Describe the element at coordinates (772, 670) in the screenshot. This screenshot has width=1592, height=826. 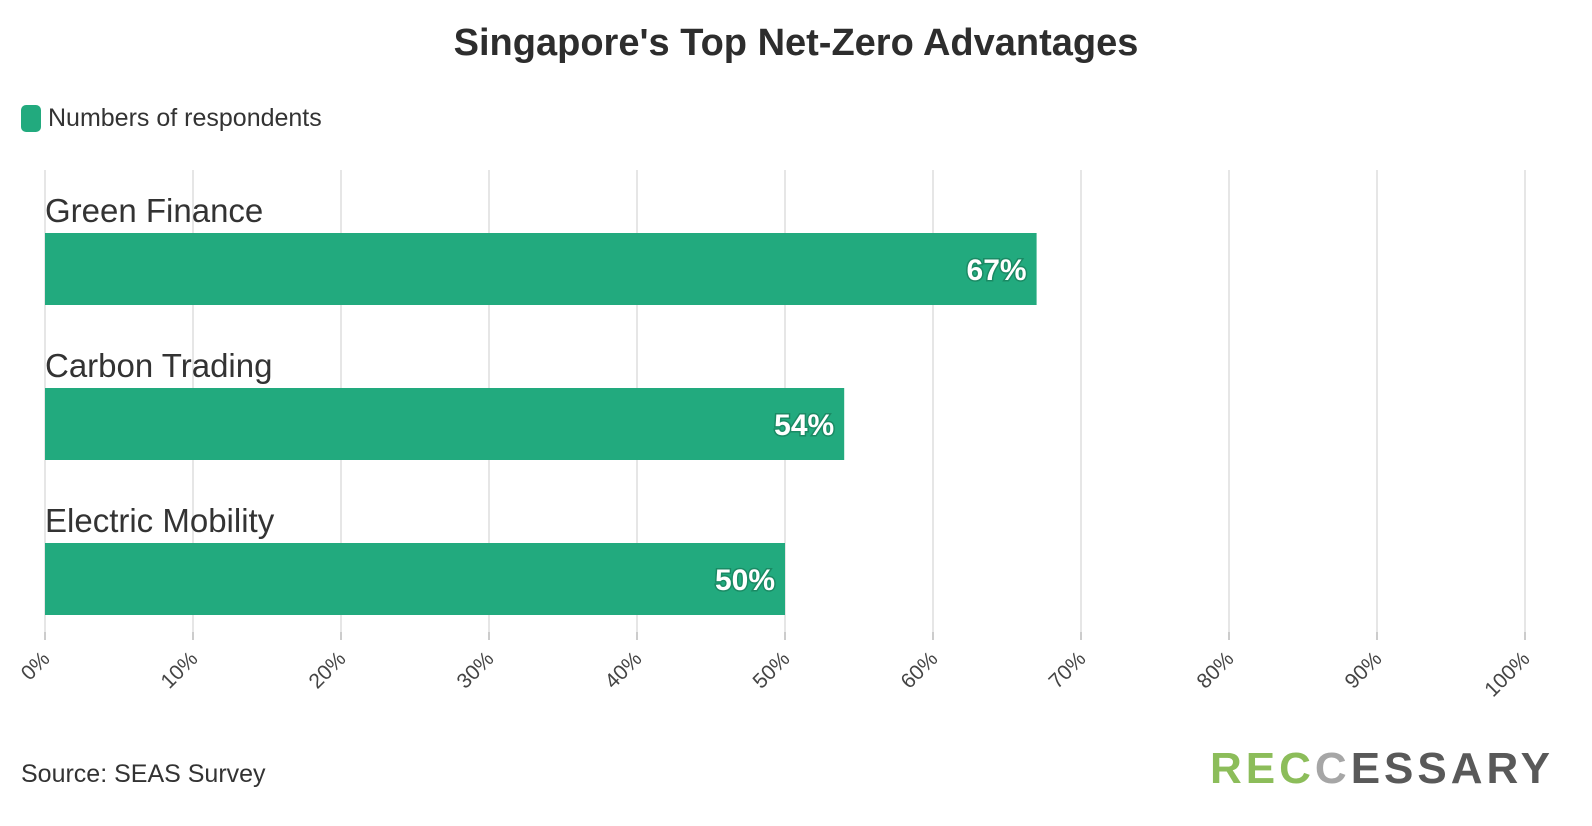
I see `x-tick-label: 50%` at that location.